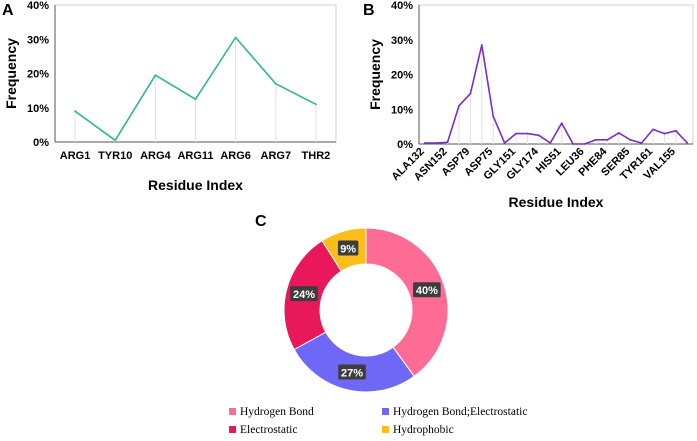 The height and width of the screenshot is (441, 697). Describe the element at coordinates (195, 156) in the screenshot. I see `x-tick-label: ARG11` at that location.